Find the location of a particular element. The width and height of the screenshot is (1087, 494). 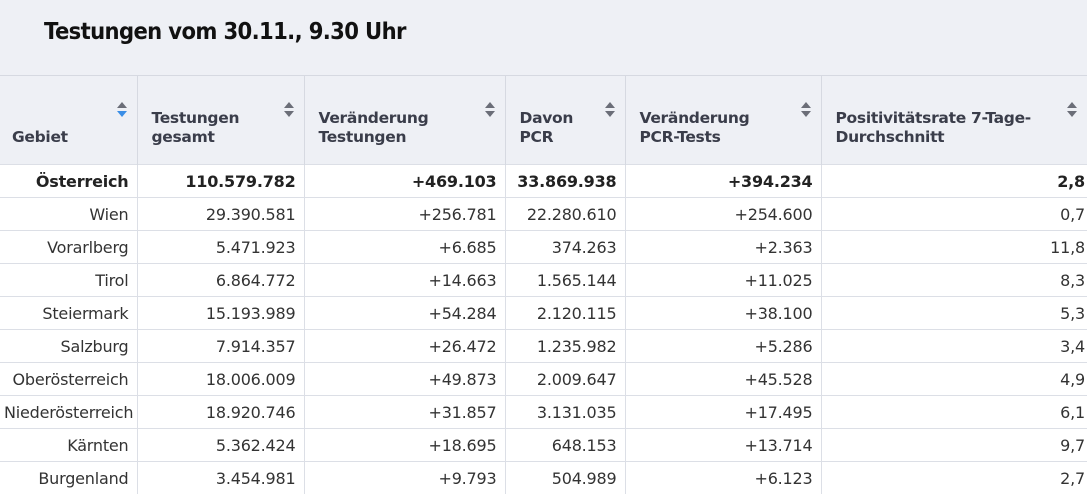

column-header-label: Veränderung Testungen is located at coordinates (397, 128).